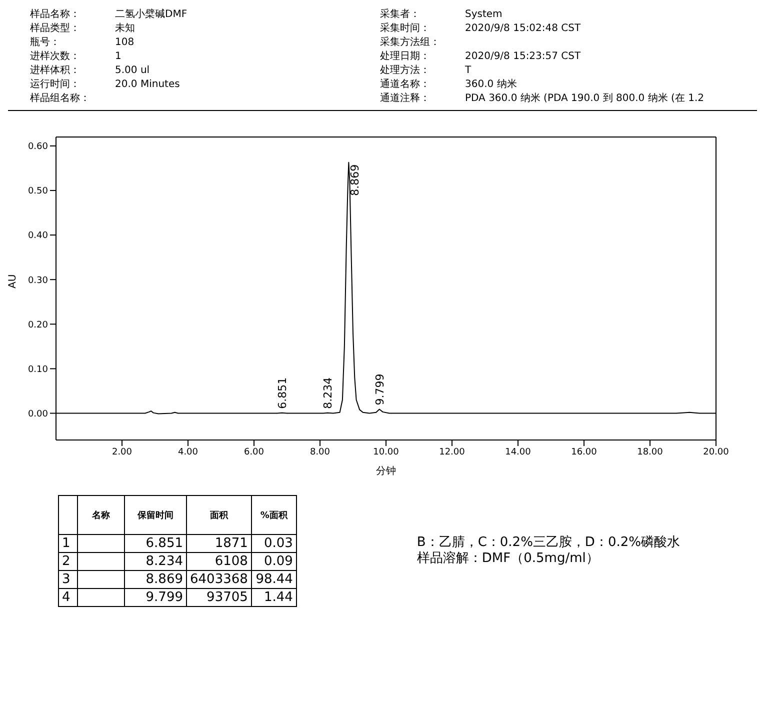 The height and width of the screenshot is (721, 765). I want to click on annotation: 8.869, so click(355, 180).